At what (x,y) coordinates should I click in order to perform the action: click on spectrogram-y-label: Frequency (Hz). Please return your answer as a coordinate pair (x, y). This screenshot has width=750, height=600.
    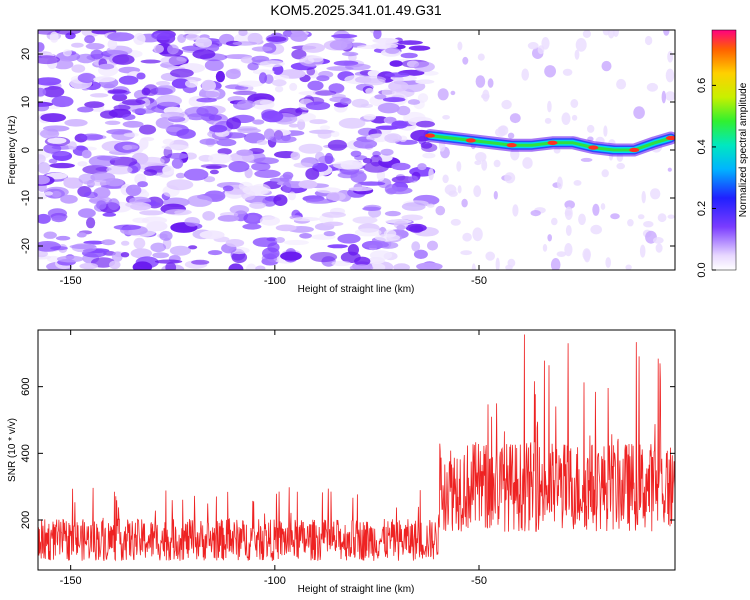
    Looking at the image, I should click on (12, 150).